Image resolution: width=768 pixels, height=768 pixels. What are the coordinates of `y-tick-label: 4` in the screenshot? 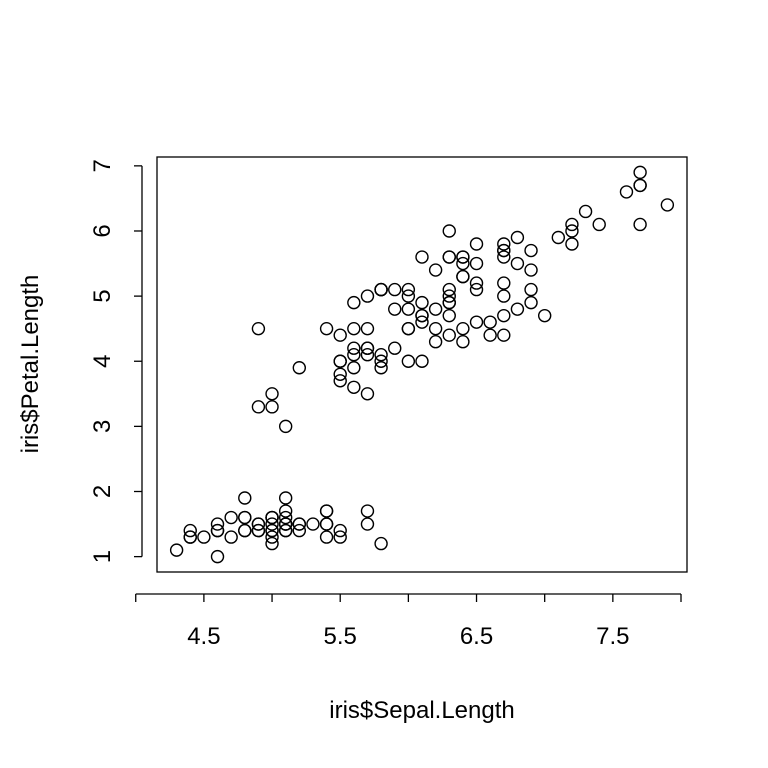 It's located at (102, 361).